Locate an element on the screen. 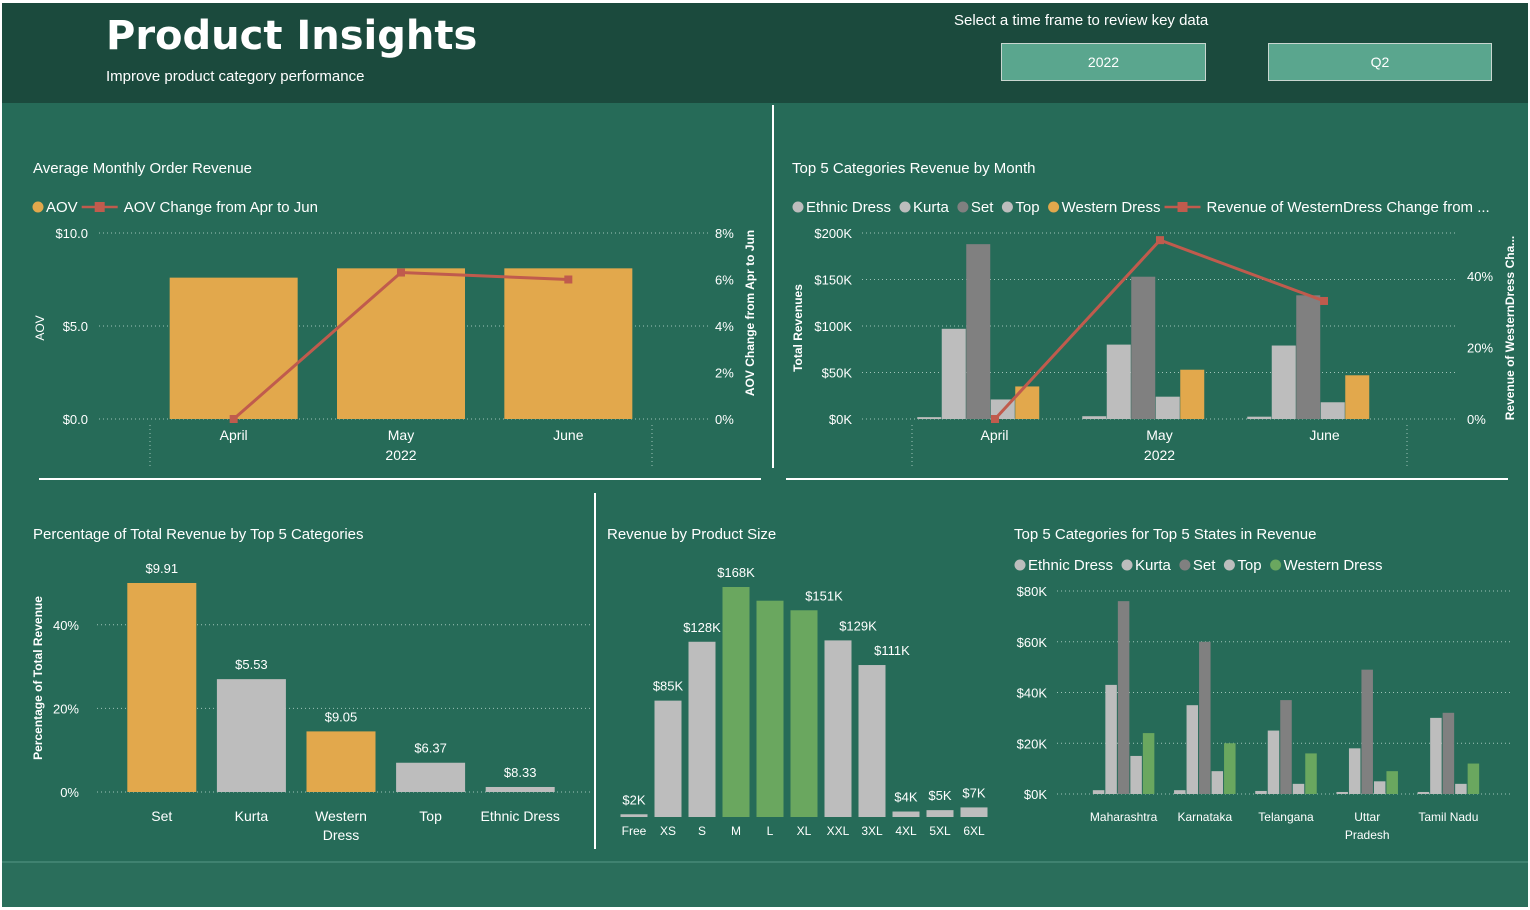 The width and height of the screenshot is (1530, 910). year-slicer: 2022 is located at coordinates (1103, 62).